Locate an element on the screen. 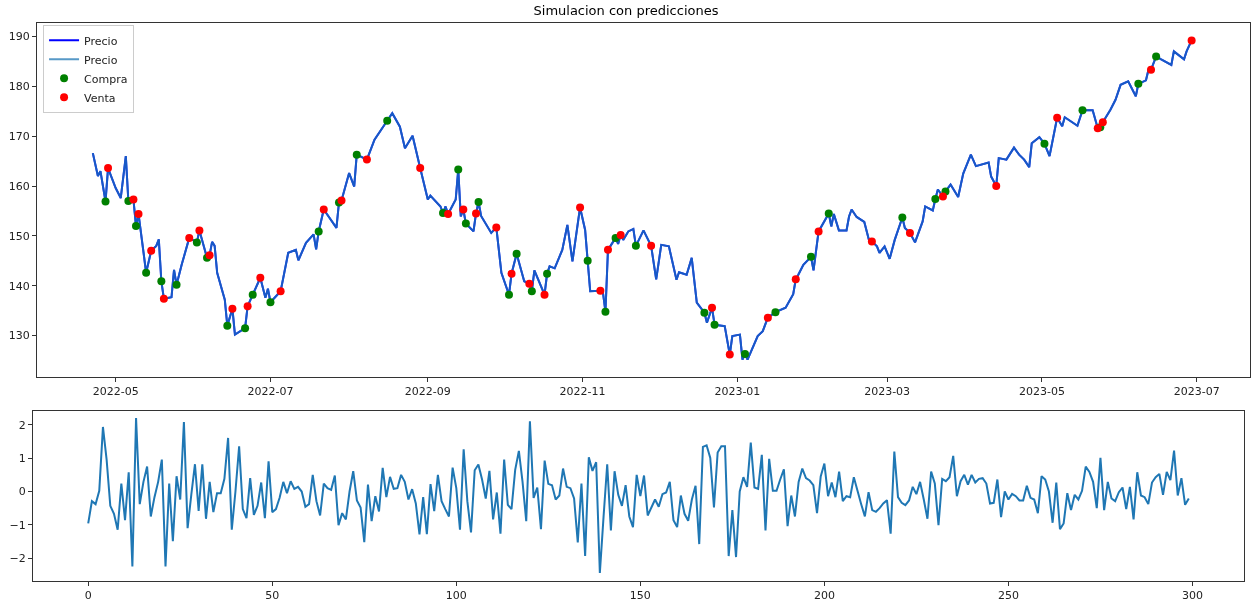 This screenshot has height=609, width=1252. y-tick-label: 170 is located at coordinates (19, 137).